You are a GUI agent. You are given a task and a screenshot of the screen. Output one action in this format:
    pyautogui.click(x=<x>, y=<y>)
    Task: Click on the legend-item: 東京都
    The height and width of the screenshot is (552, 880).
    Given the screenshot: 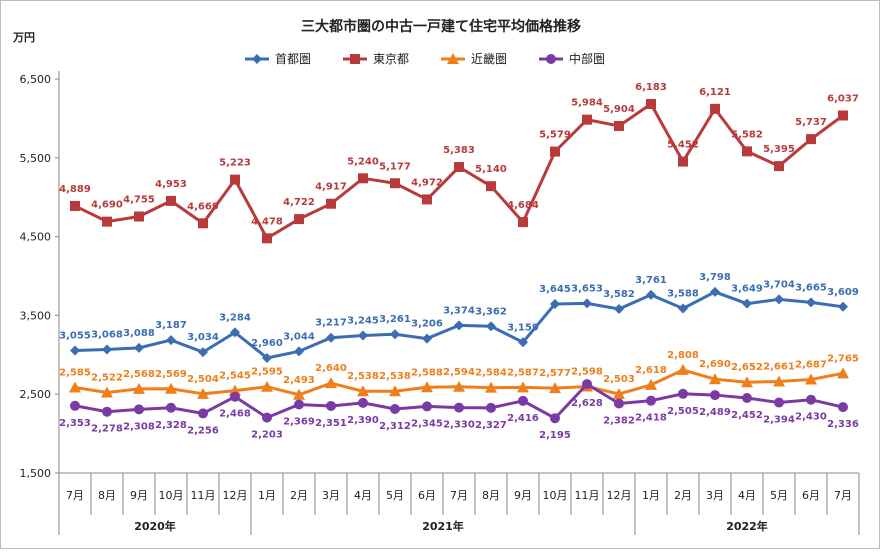 What is the action you would take?
    pyautogui.click(x=376, y=59)
    